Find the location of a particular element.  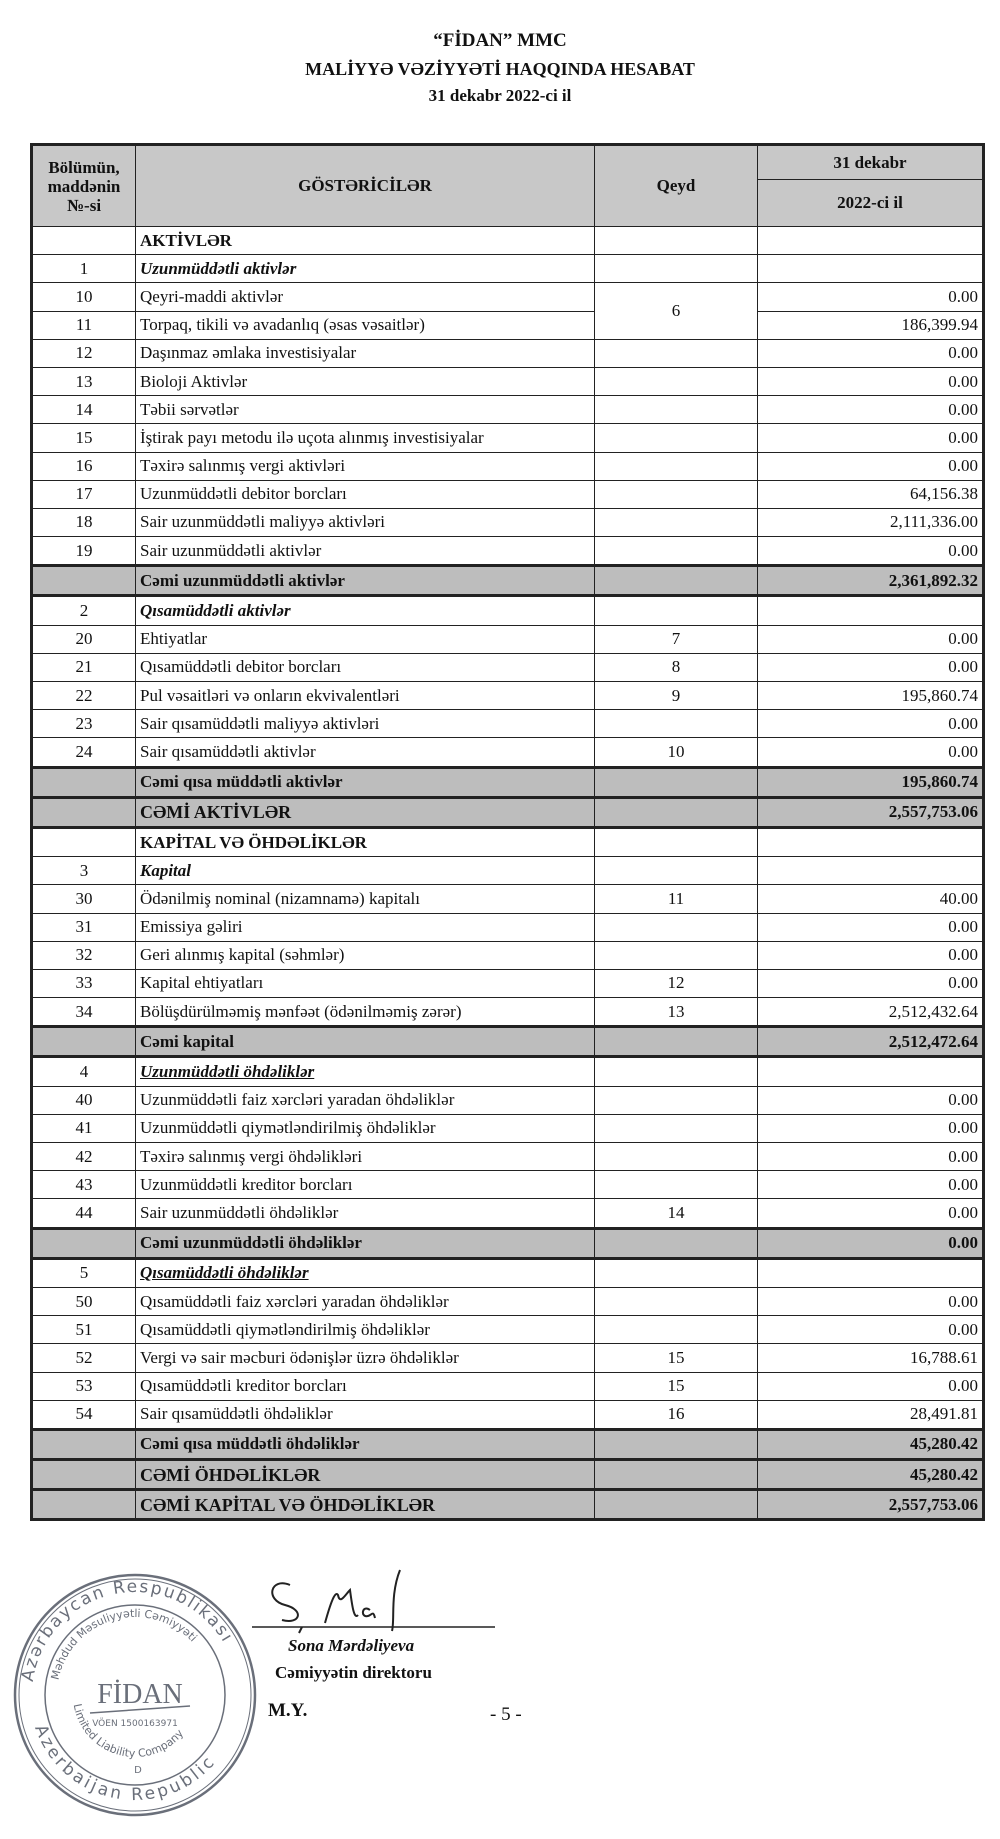

row-label-text: Uzunmüddətli kreditor borcları is located at coordinates (246, 1184).